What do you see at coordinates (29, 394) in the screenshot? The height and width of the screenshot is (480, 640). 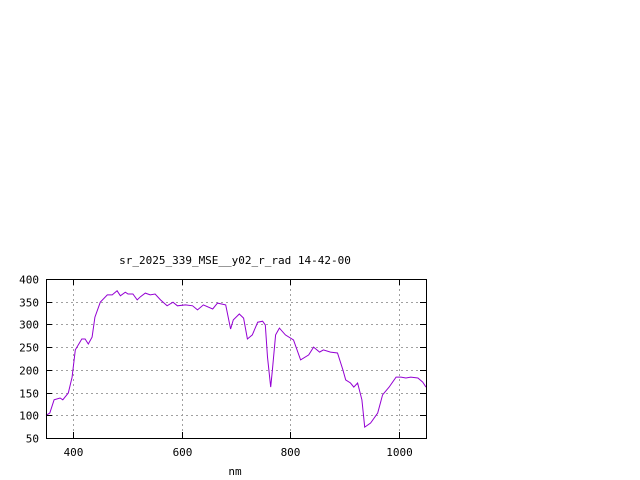 I see `y-tick-label: 150` at bounding box center [29, 394].